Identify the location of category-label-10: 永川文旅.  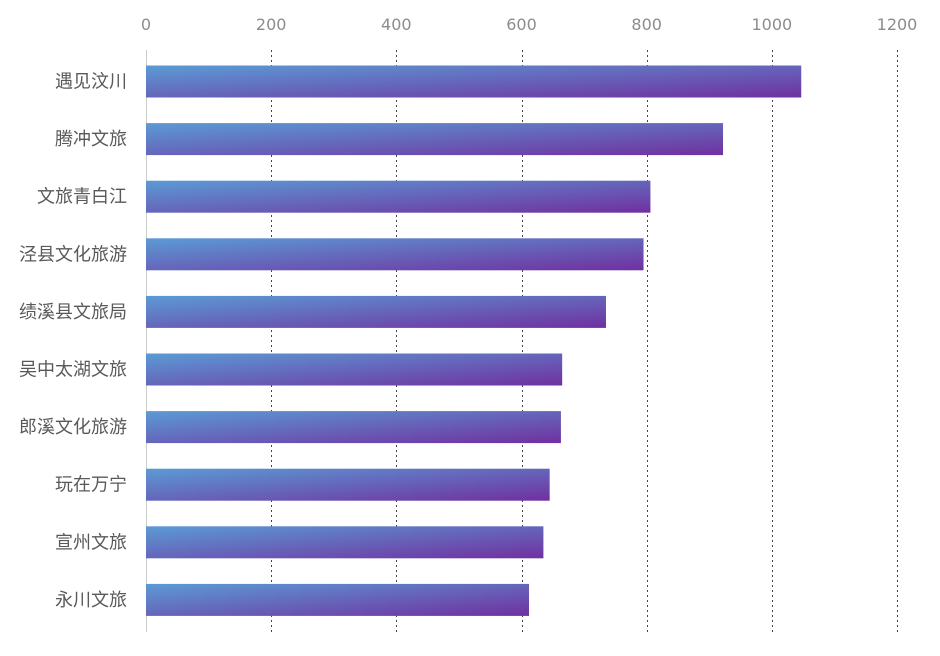
(91, 600).